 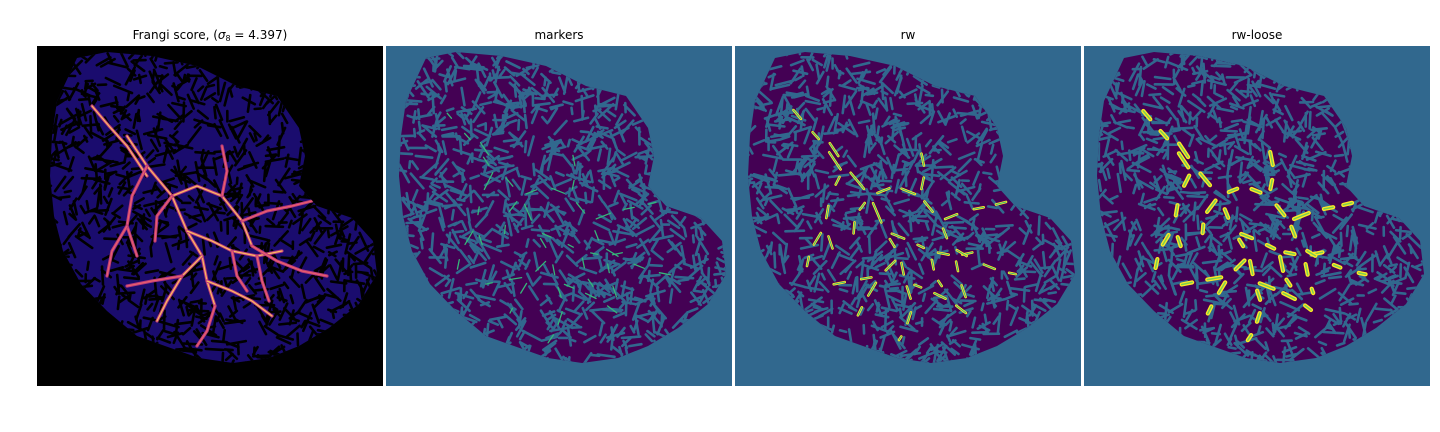 What do you see at coordinates (210, 35) in the screenshot?
I see `panel-title-frangi: Frangi score, (σ8 = 4.397)` at bounding box center [210, 35].